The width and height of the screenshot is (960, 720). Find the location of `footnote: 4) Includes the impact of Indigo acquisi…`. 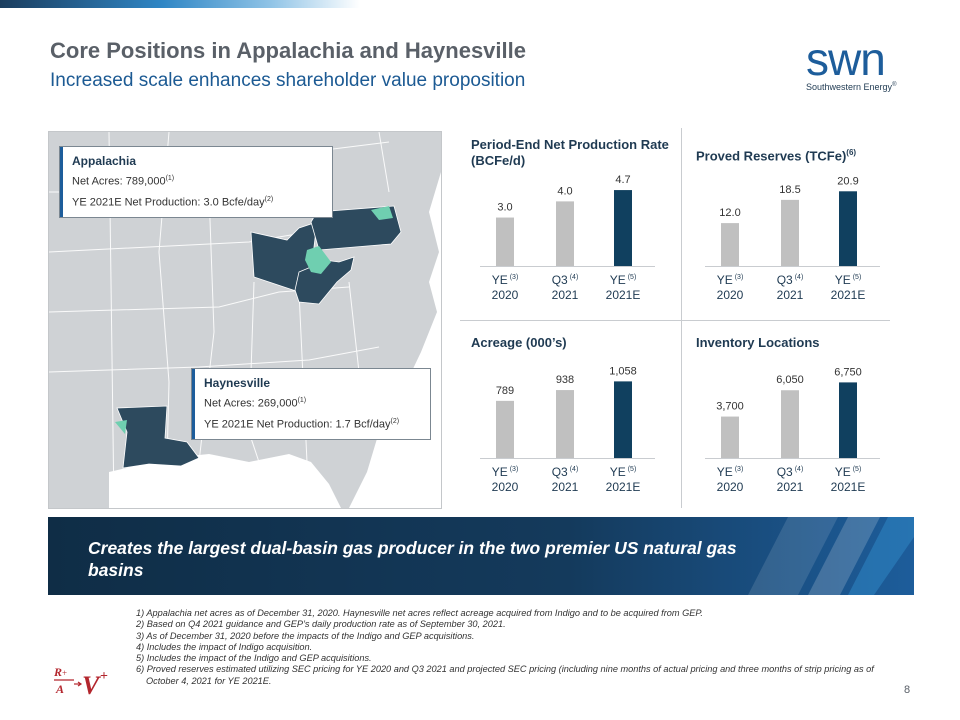

footnote: 4) Includes the impact of Indigo acquisi… is located at coordinates (224, 646).